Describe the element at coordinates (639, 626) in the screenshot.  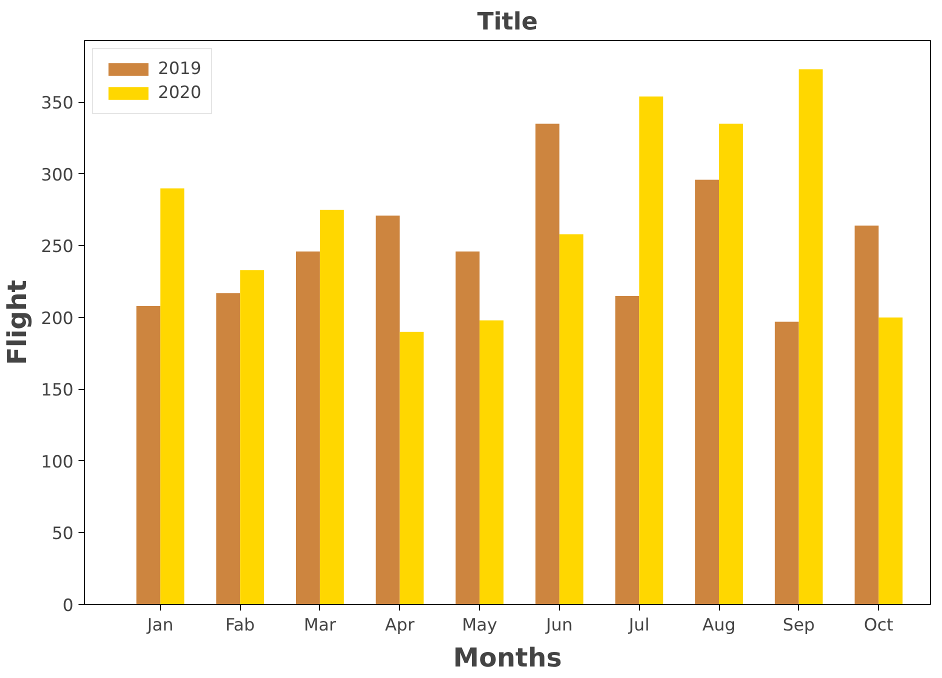
I see `x-tick-label: Jul` at that location.